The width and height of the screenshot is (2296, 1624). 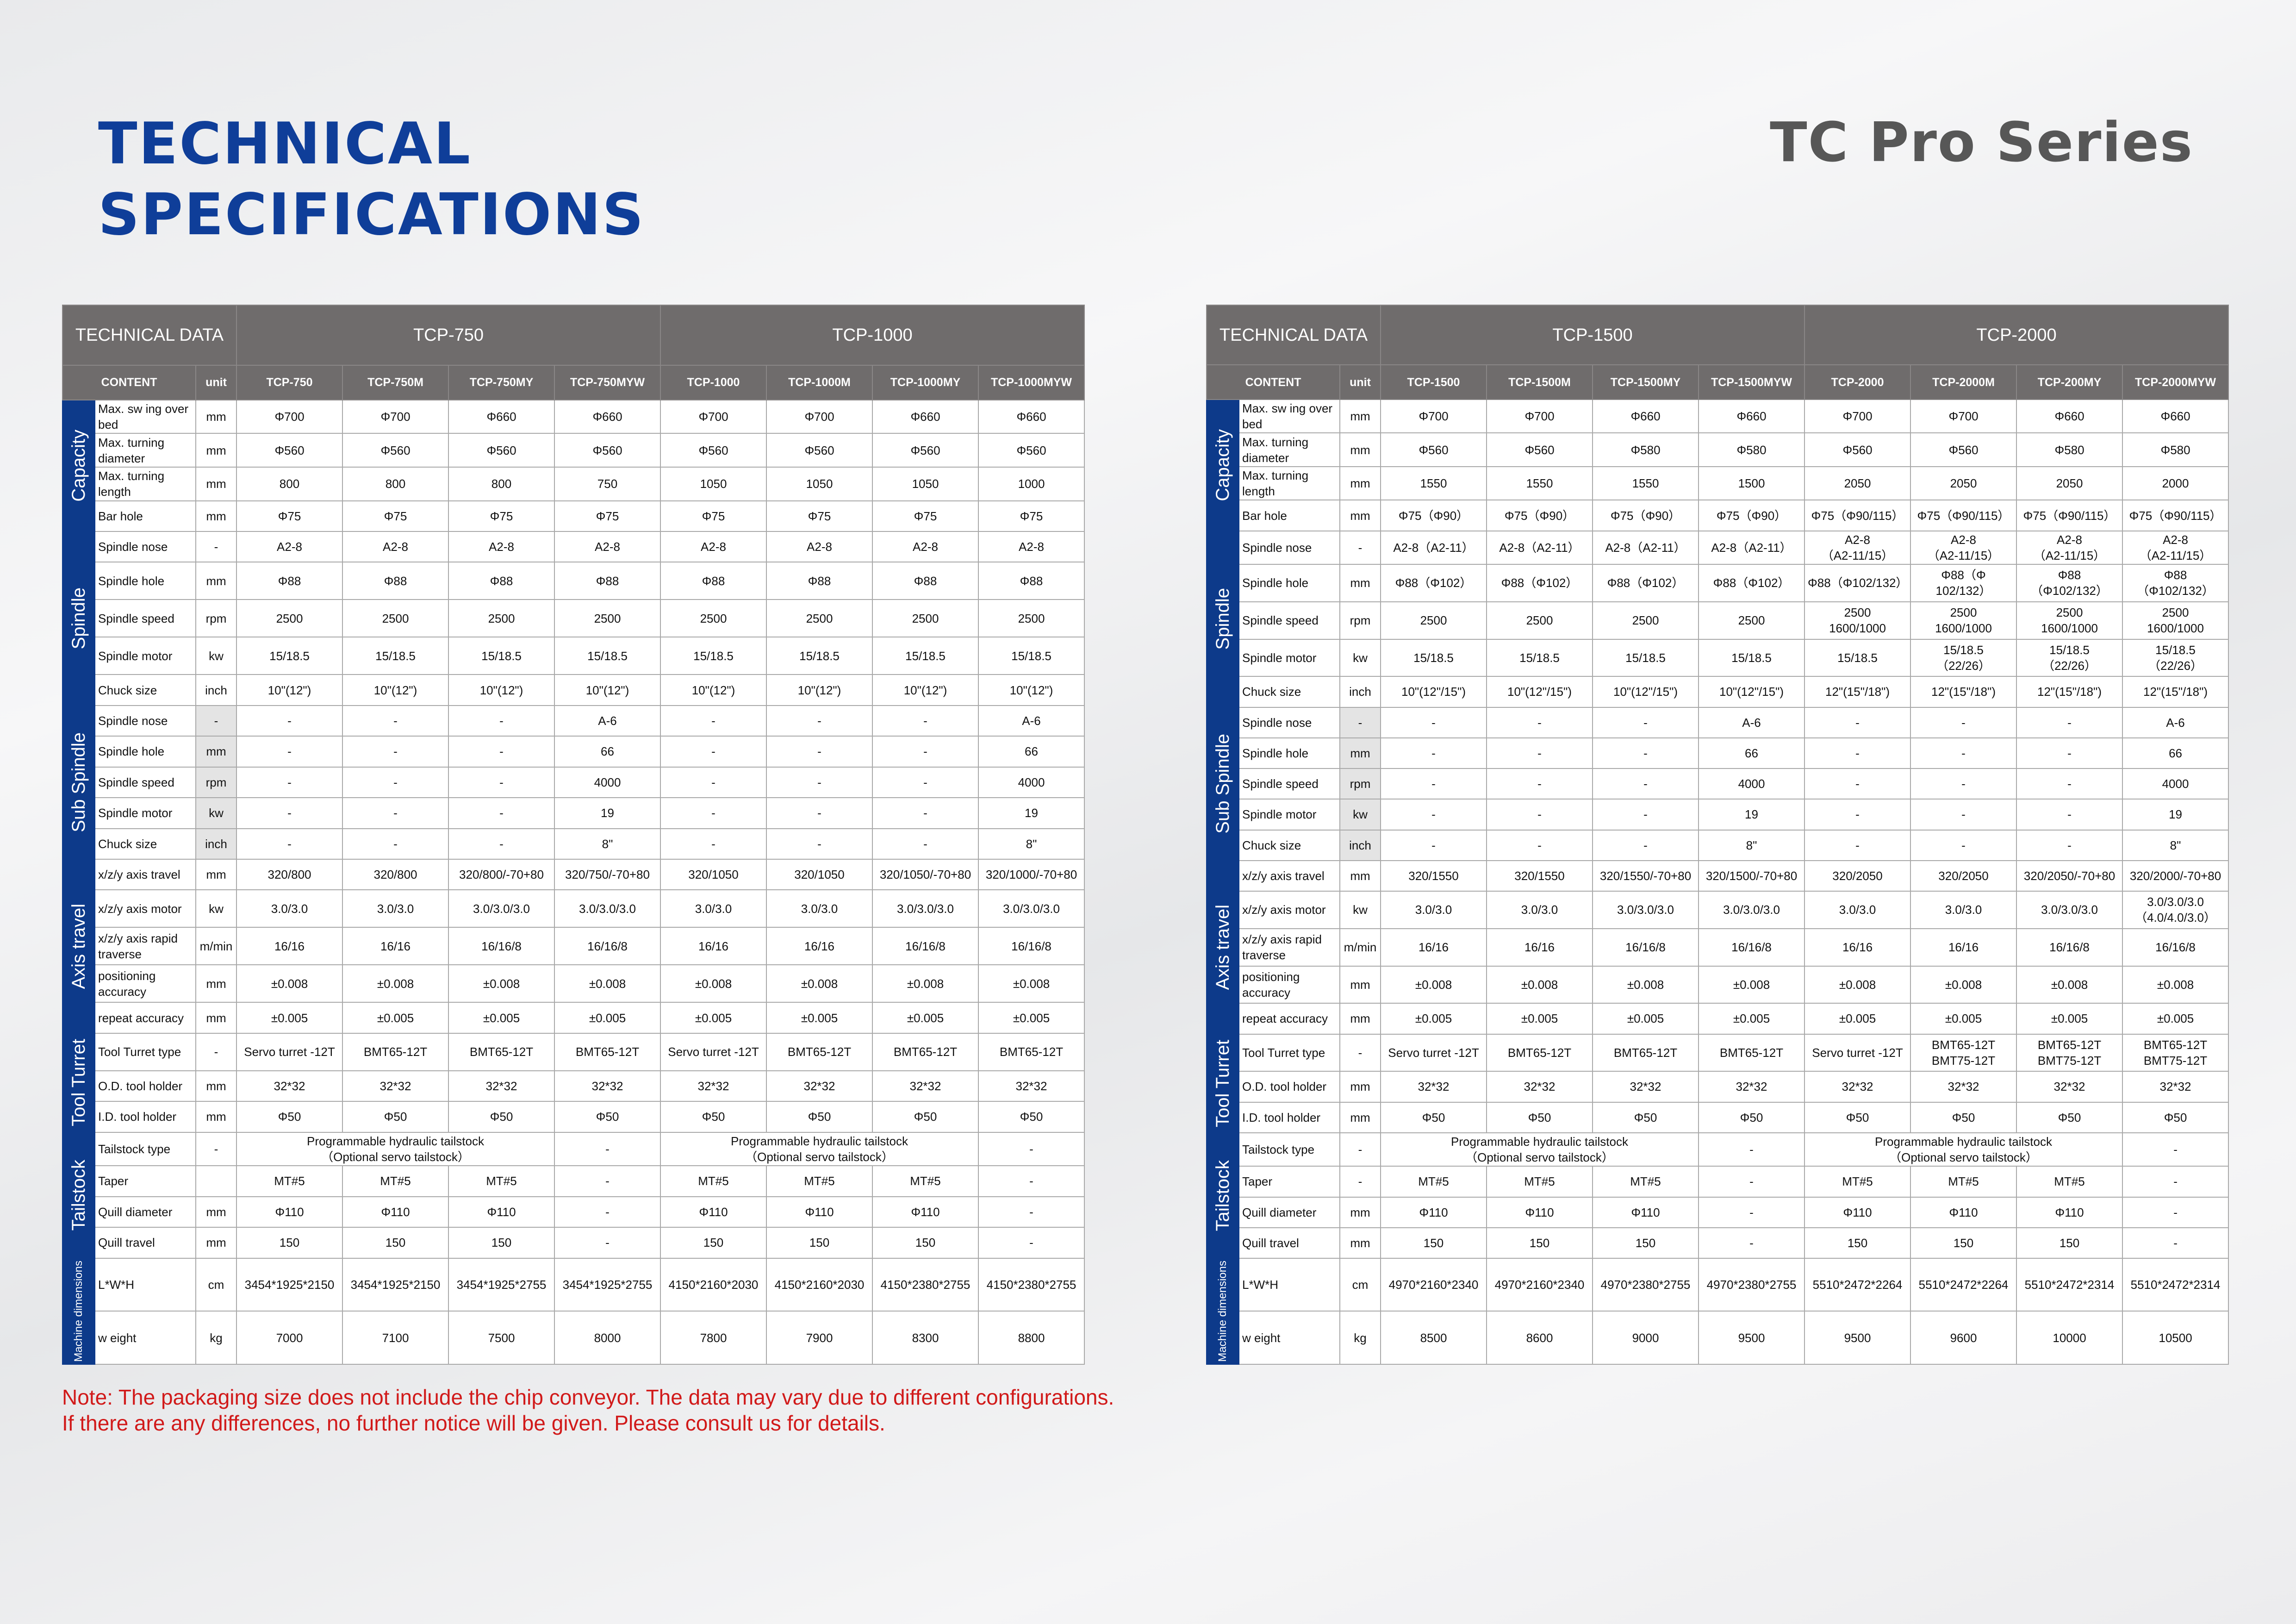 What do you see at coordinates (2069, 1285) in the screenshot?
I see `spec-value: 5510*2472*2314` at bounding box center [2069, 1285].